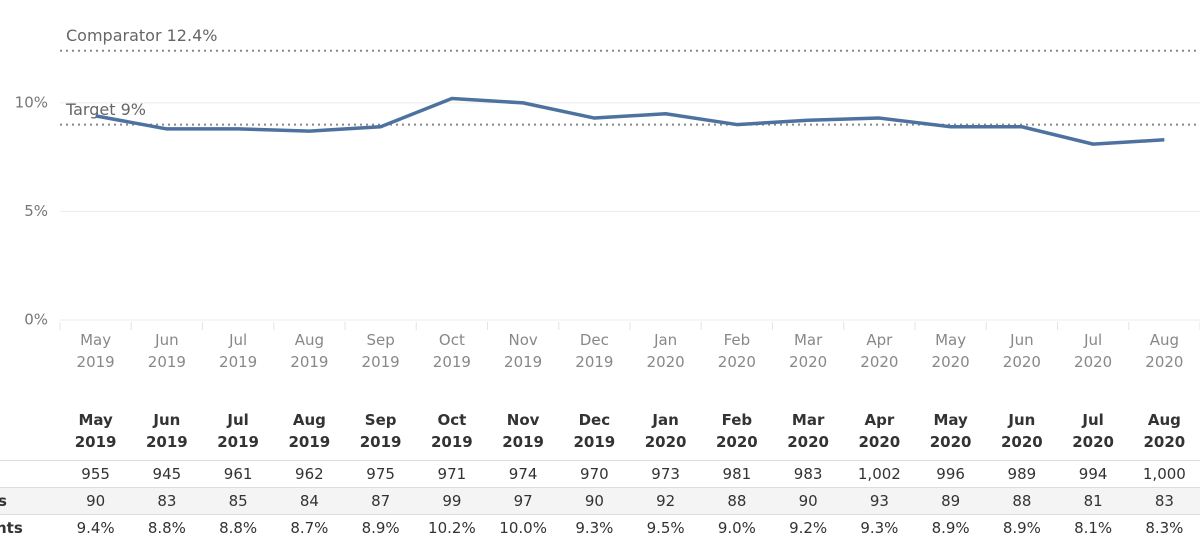 The width and height of the screenshot is (1200, 545). What do you see at coordinates (167, 431) in the screenshot?
I see `table-header: Jun 2019` at bounding box center [167, 431].